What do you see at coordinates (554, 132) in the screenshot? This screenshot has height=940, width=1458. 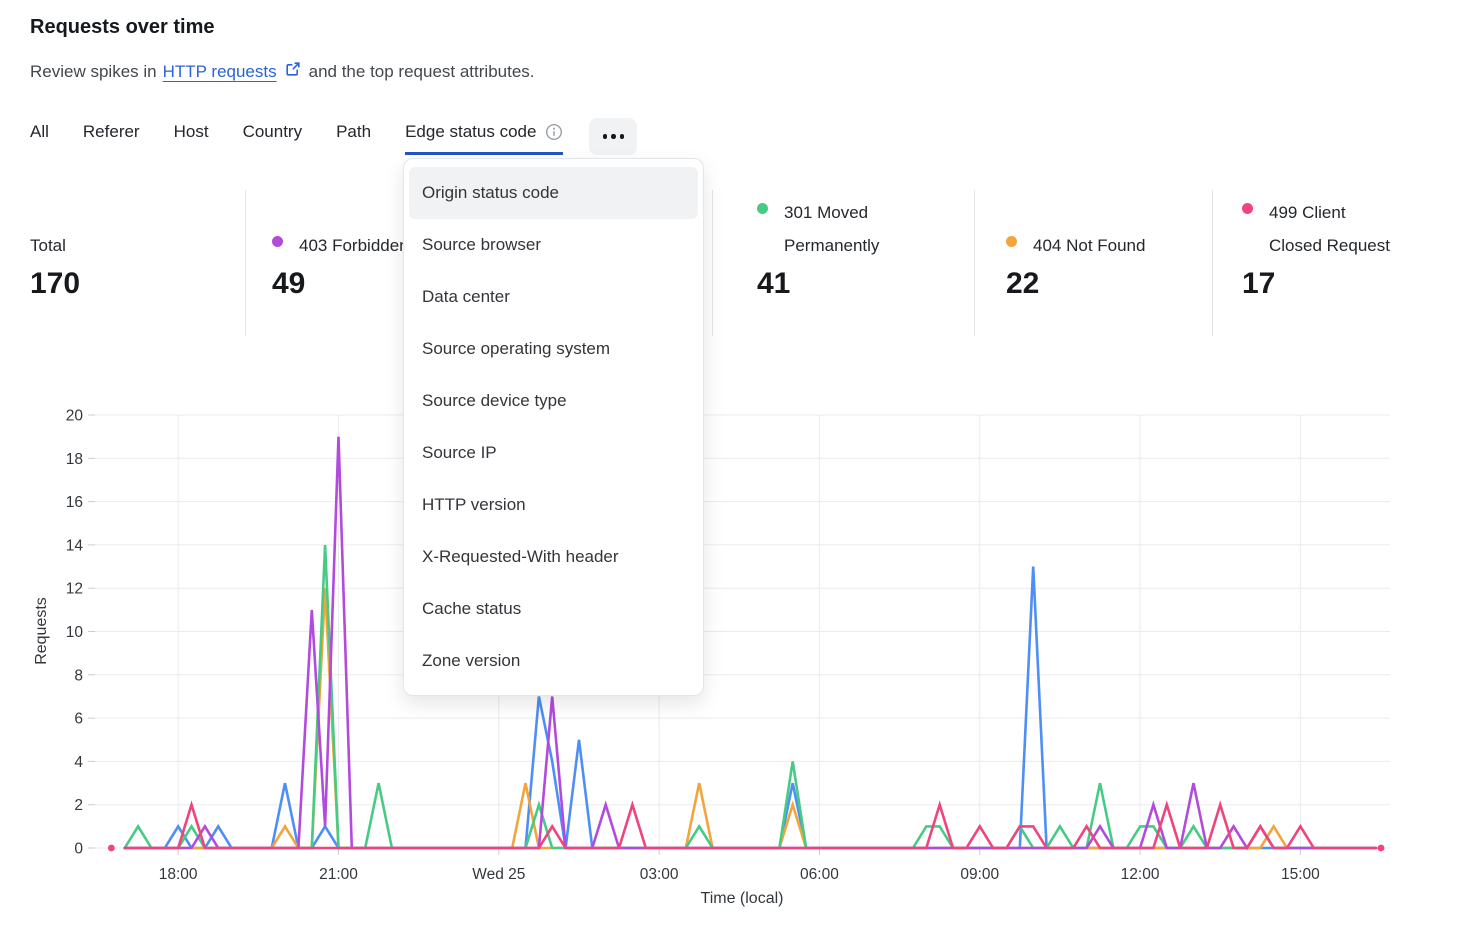 I see `info-icon` at bounding box center [554, 132].